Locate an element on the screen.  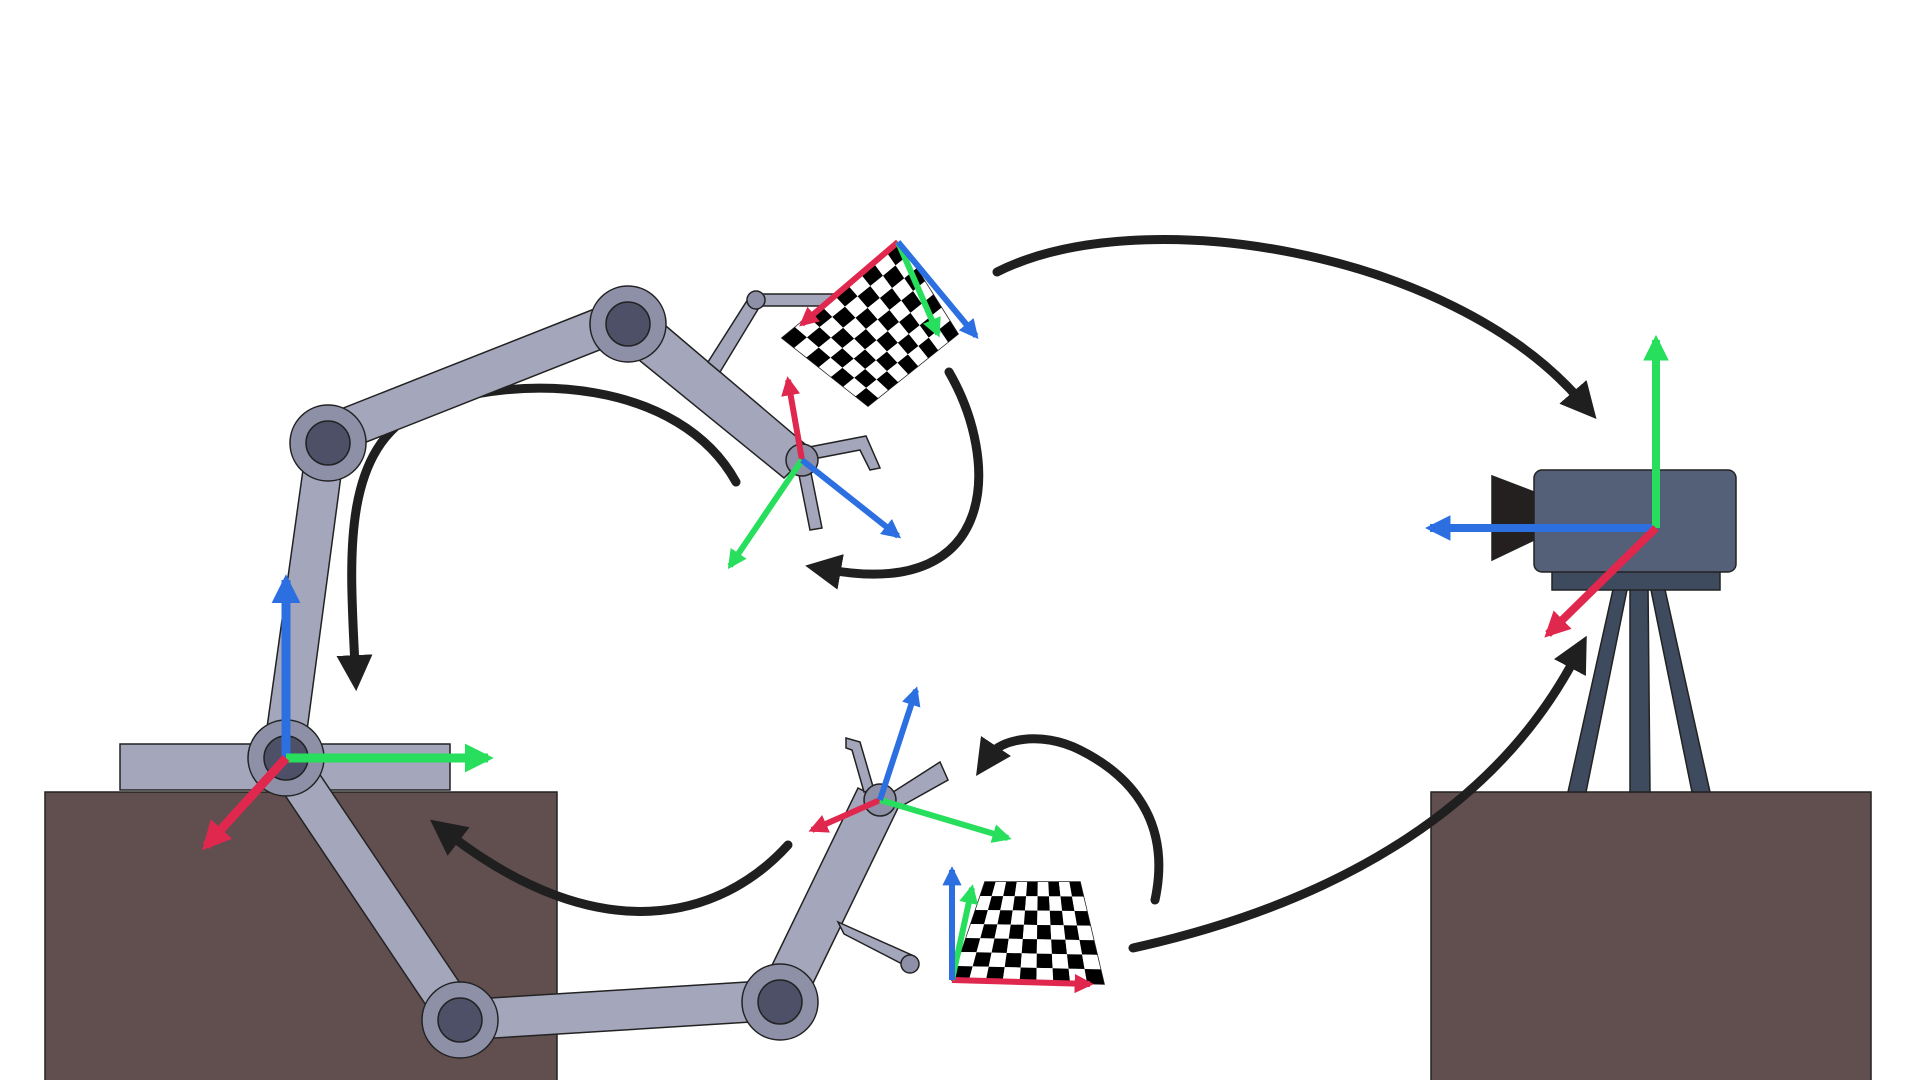
camera-table is located at coordinates (1651, 936).